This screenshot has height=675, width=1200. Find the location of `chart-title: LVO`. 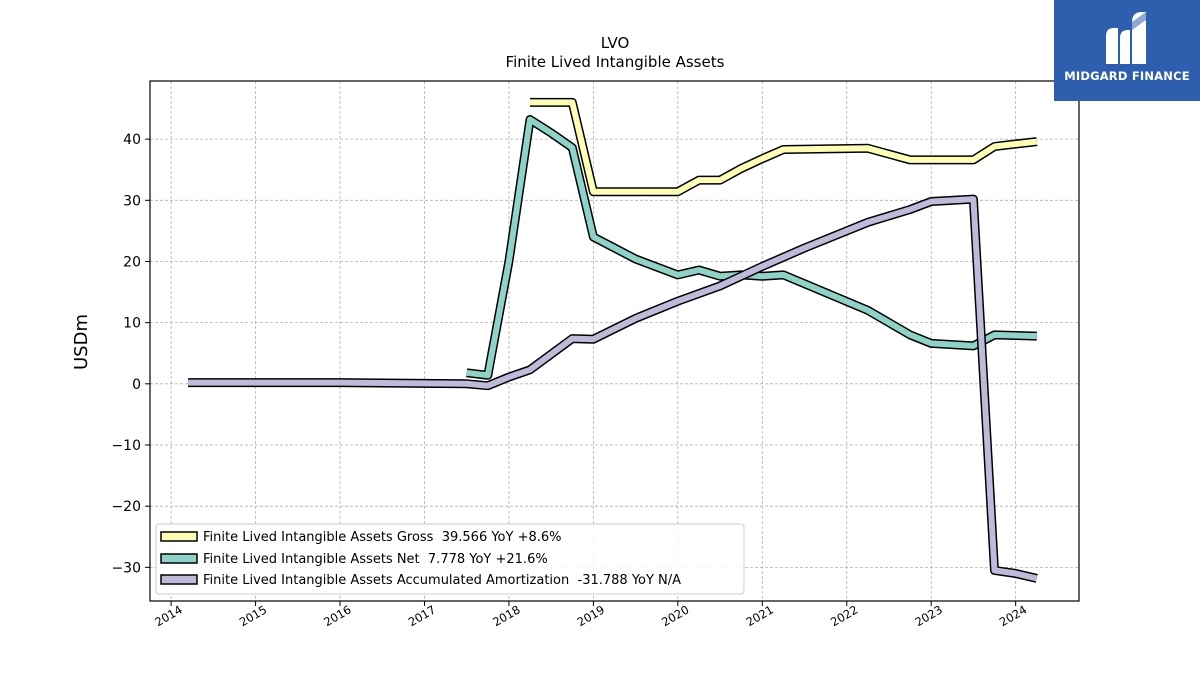

chart-title: LVO is located at coordinates (615, 43).